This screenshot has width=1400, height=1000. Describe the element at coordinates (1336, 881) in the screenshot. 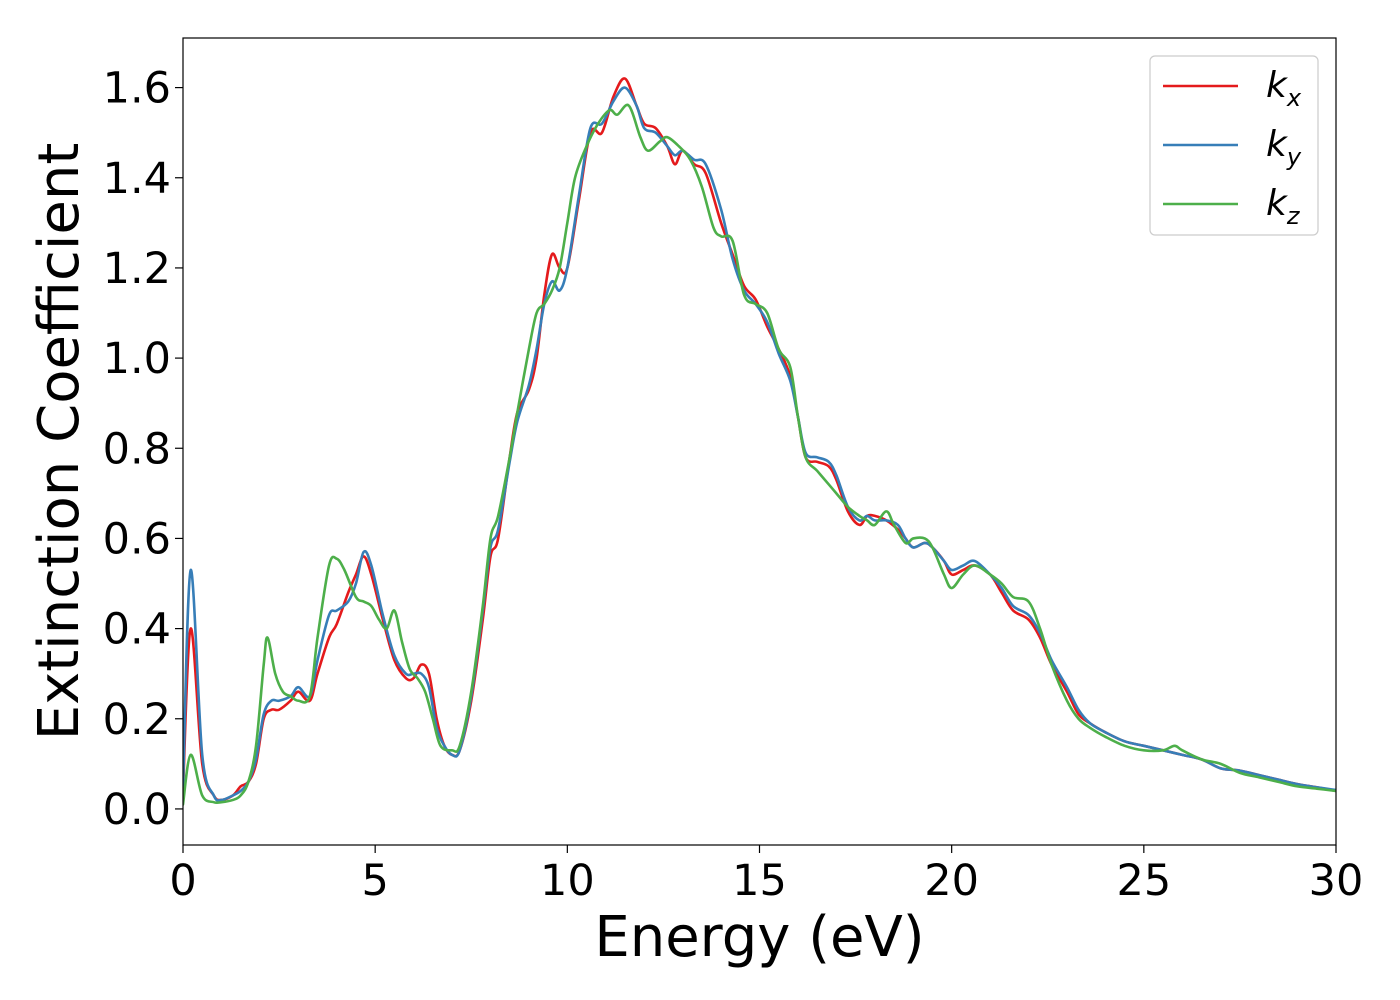

I see `x-tick-label: 30` at that location.